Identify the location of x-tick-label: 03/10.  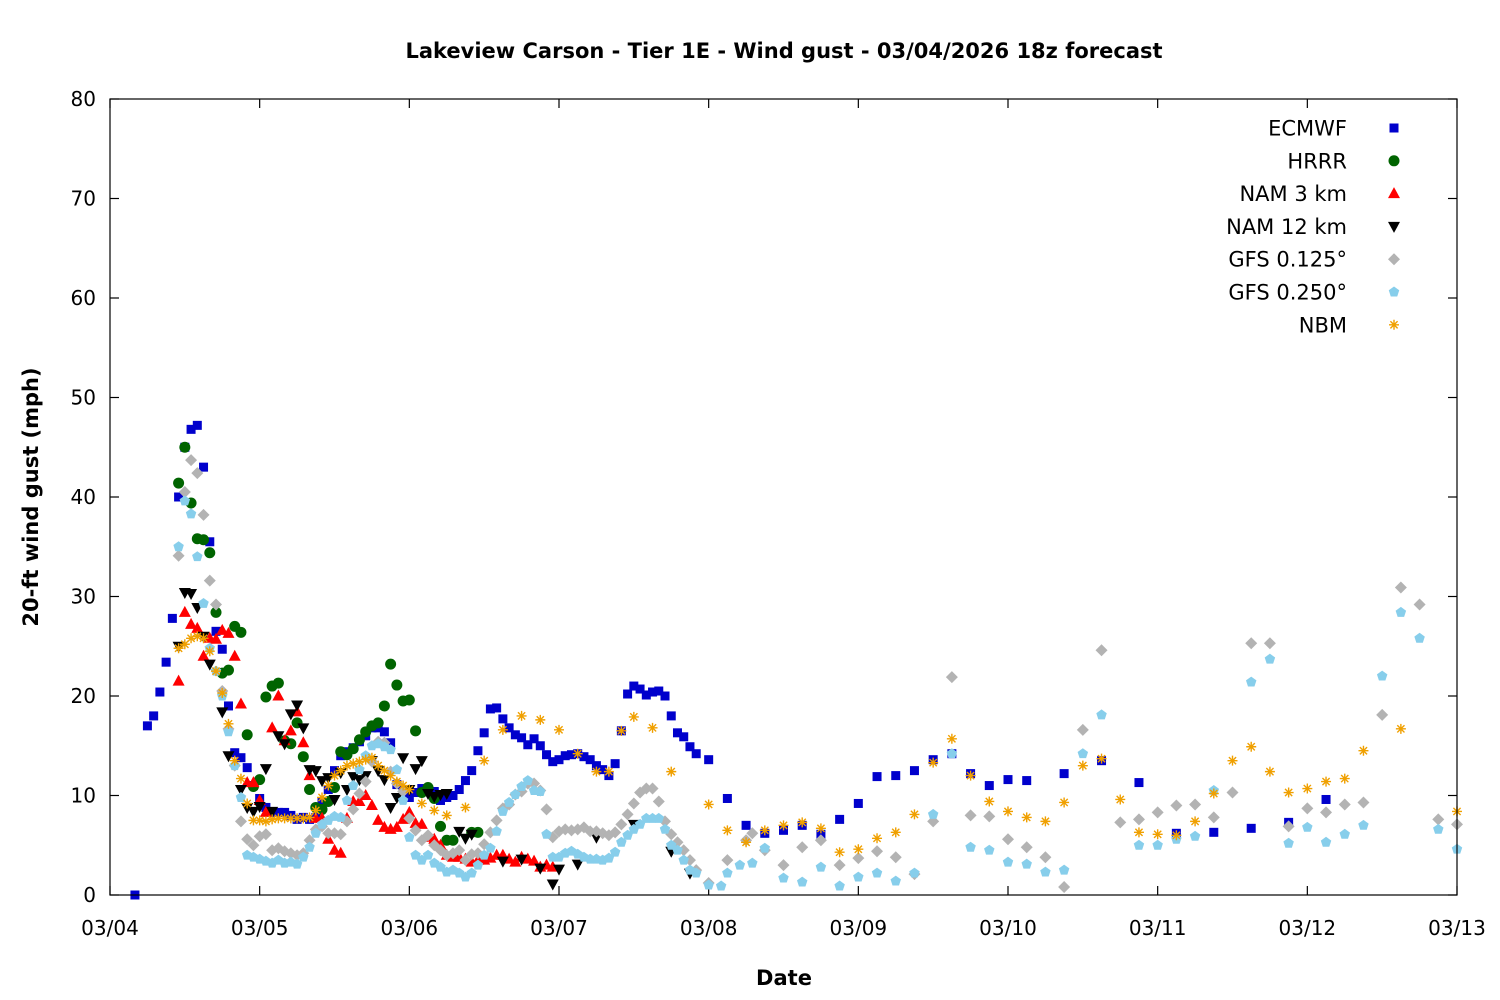
(1008, 928).